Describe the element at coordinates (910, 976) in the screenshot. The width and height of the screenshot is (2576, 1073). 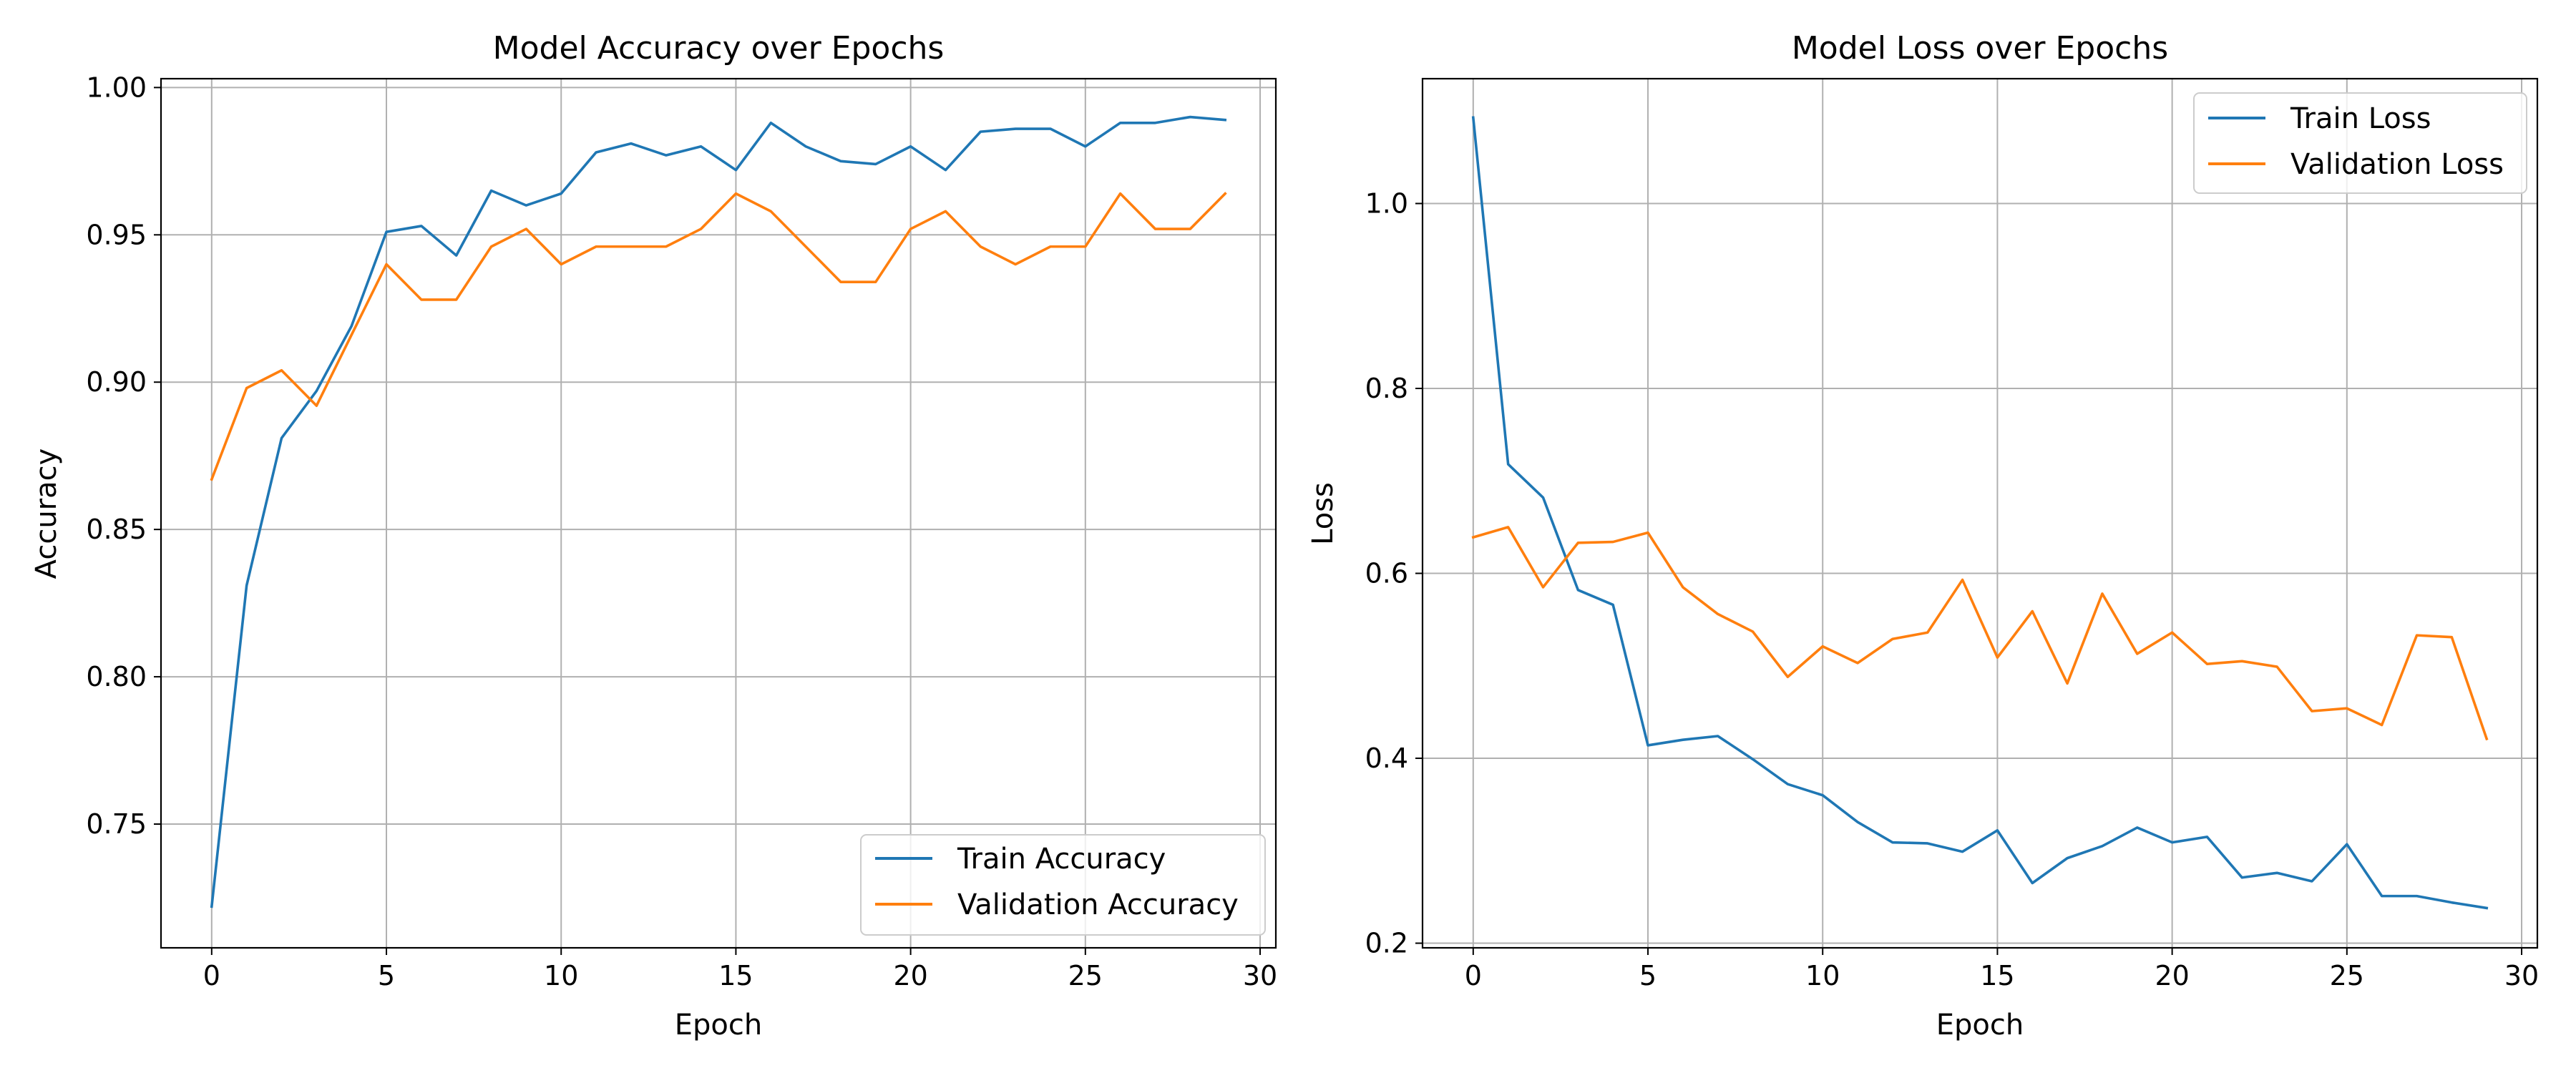
I see `accuracy-x-tick-label: 20` at that location.